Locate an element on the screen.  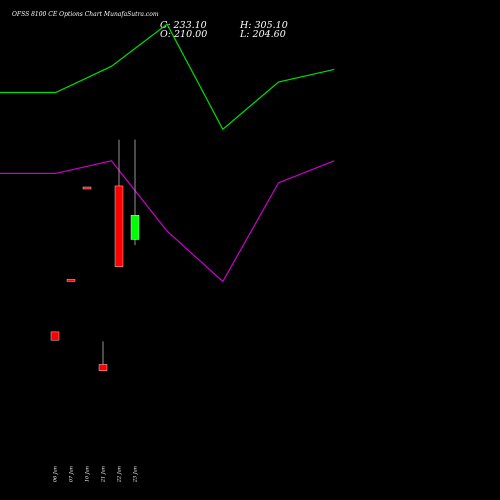
ohlc-high: H: 305.10 is located at coordinates (263, 25).